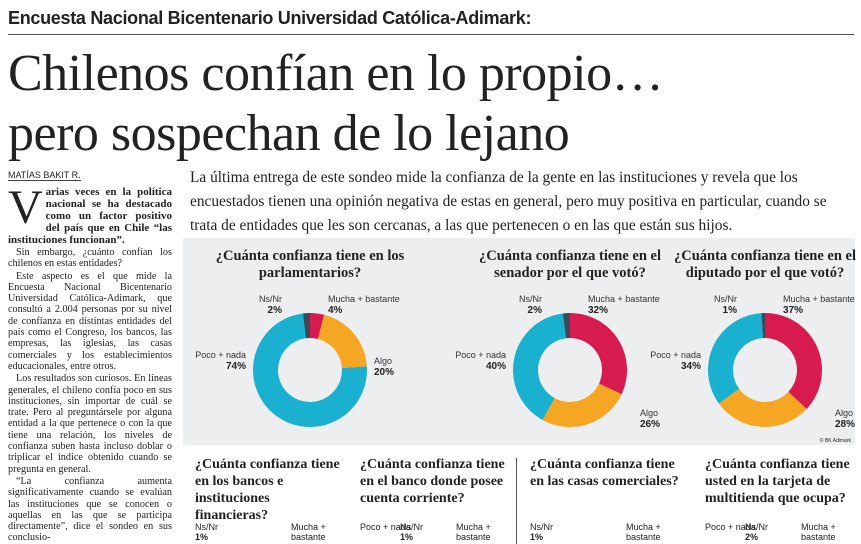 Image resolution: width=861 pixels, height=544 pixels. Describe the element at coordinates (730, 310) in the screenshot. I see `value-label: 1%` at that location.